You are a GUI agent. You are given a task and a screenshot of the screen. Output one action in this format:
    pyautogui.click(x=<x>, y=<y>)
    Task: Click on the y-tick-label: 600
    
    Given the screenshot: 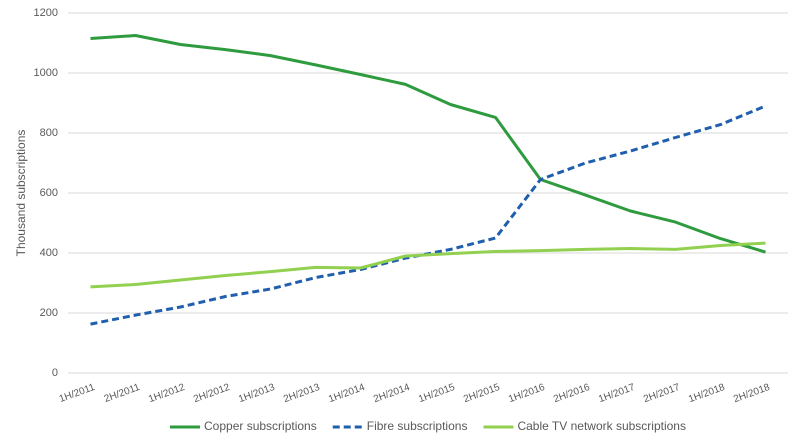 What is the action you would take?
    pyautogui.click(x=49, y=193)
    